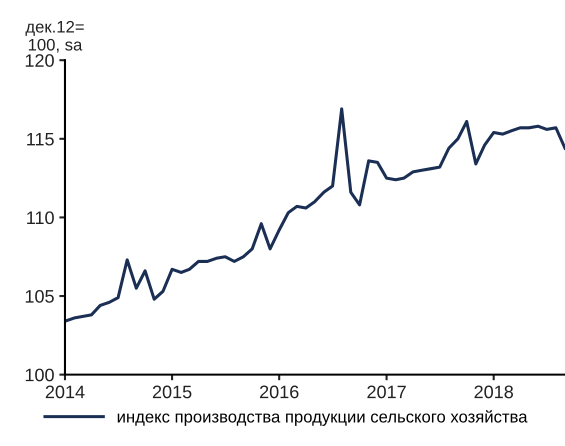 The height and width of the screenshot is (446, 565). I want to click on x-tick-label: 2017, so click(386, 392).